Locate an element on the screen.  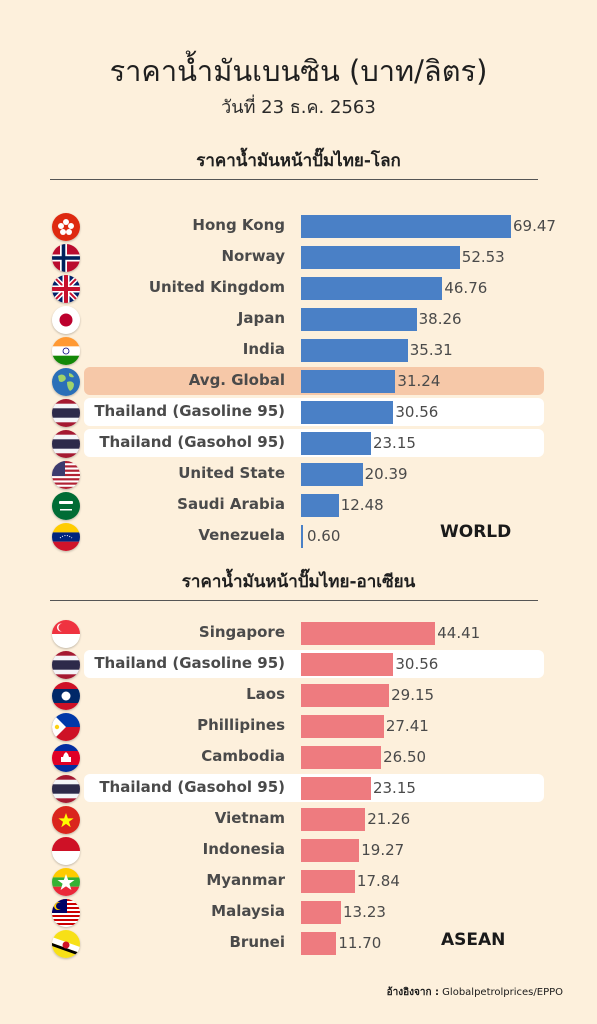
category-label: Cambodia is located at coordinates (243, 756).